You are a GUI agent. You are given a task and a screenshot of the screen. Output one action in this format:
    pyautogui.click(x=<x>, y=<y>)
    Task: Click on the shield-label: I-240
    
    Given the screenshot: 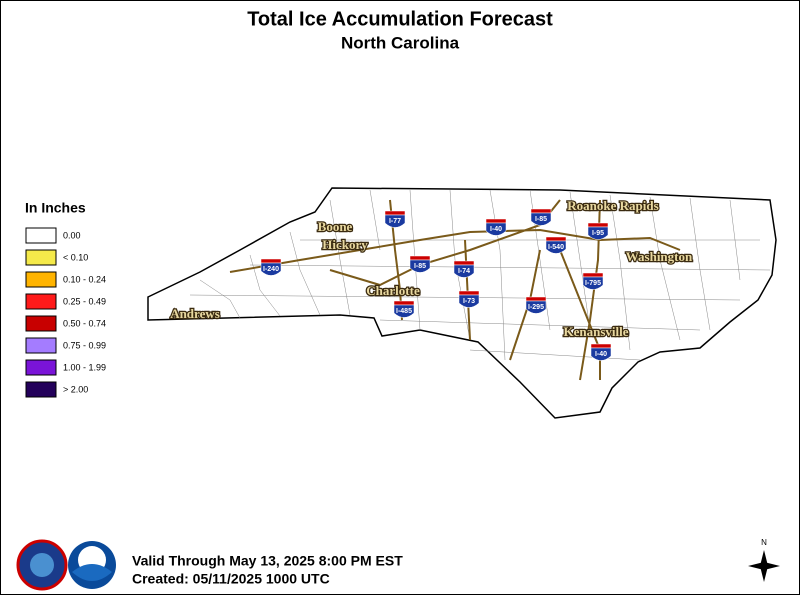 What is the action you would take?
    pyautogui.click(x=271, y=269)
    